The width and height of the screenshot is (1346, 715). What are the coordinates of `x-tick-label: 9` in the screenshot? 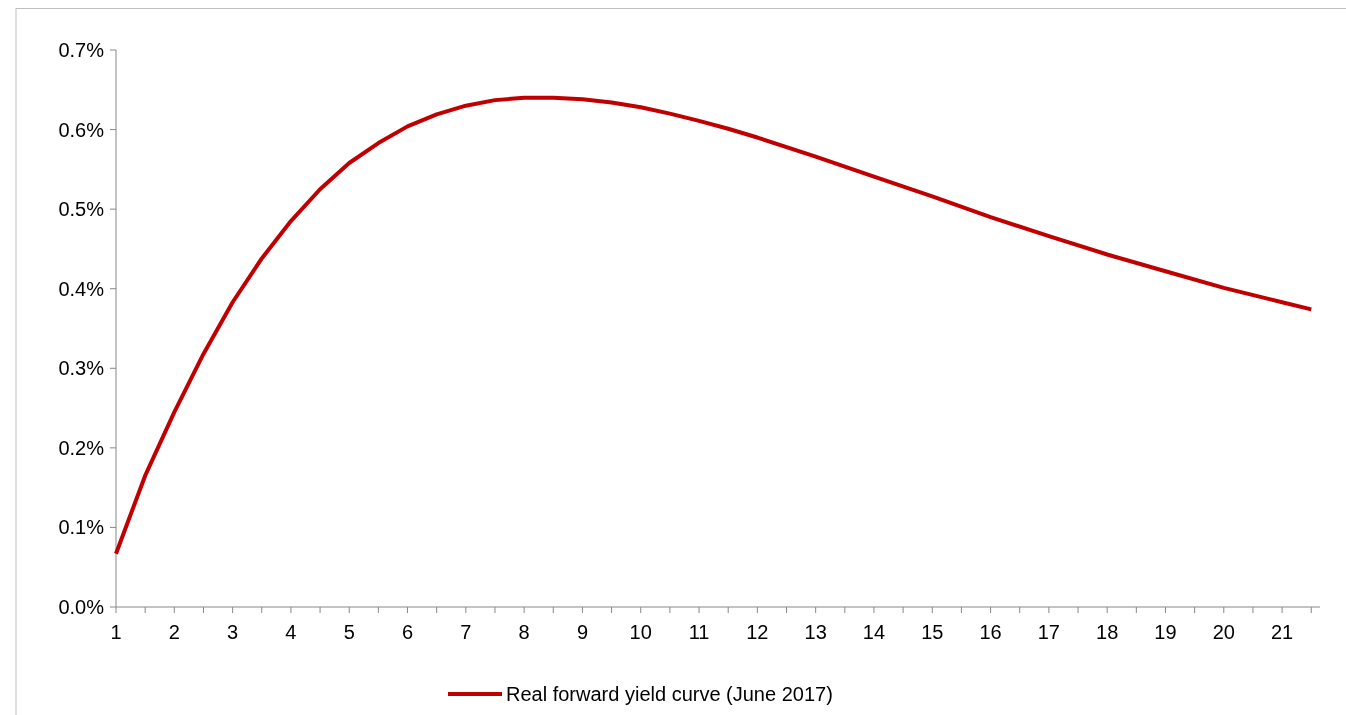 It's located at (582, 632).